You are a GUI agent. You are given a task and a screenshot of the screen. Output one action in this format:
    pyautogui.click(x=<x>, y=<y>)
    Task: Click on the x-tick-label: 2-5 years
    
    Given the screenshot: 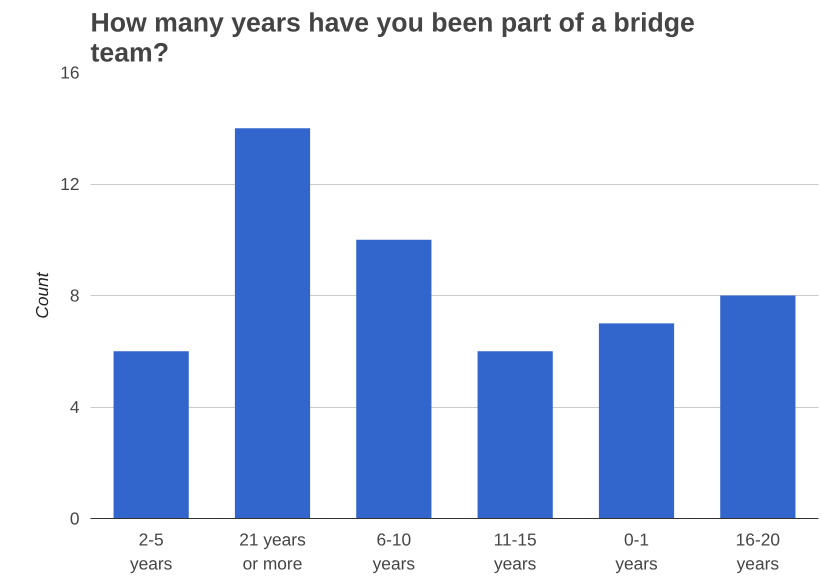 What is the action you would take?
    pyautogui.click(x=151, y=552)
    